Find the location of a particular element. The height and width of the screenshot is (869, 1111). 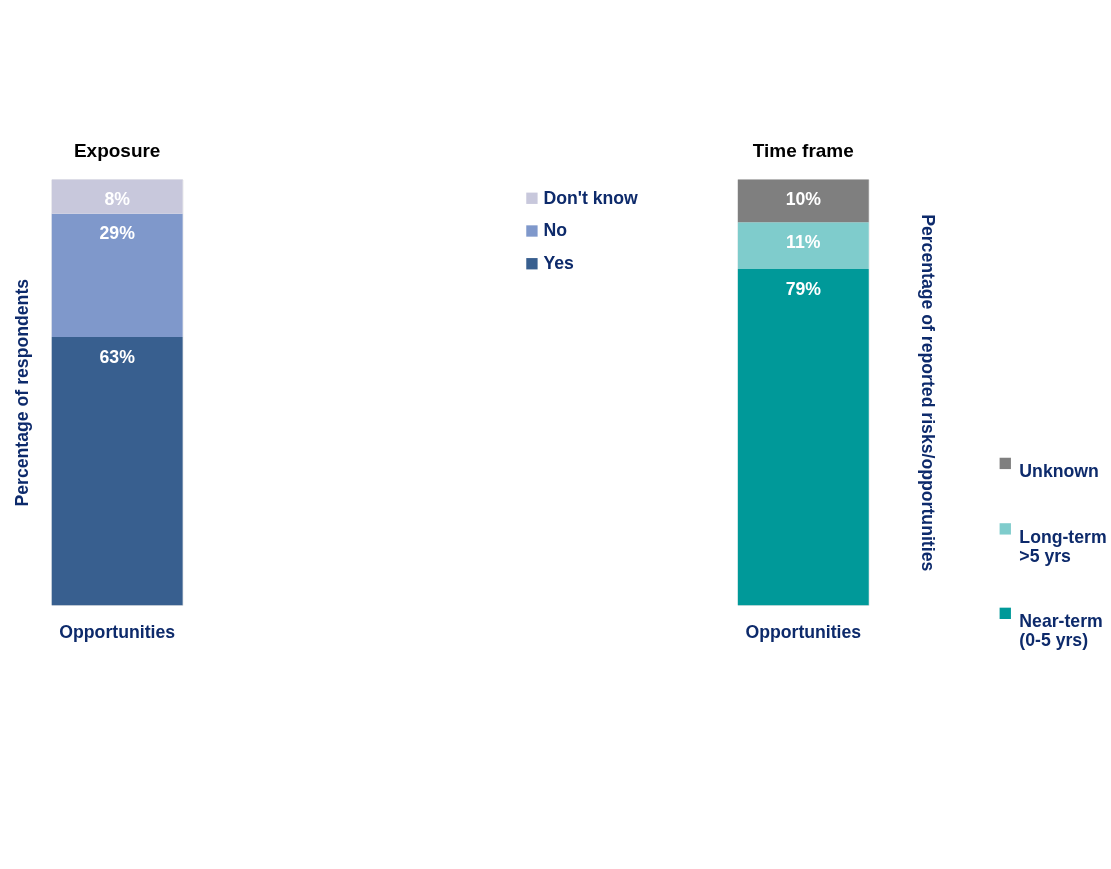

y-axis-title: Percentage of reported risks/opportunities is located at coordinates (928, 393).